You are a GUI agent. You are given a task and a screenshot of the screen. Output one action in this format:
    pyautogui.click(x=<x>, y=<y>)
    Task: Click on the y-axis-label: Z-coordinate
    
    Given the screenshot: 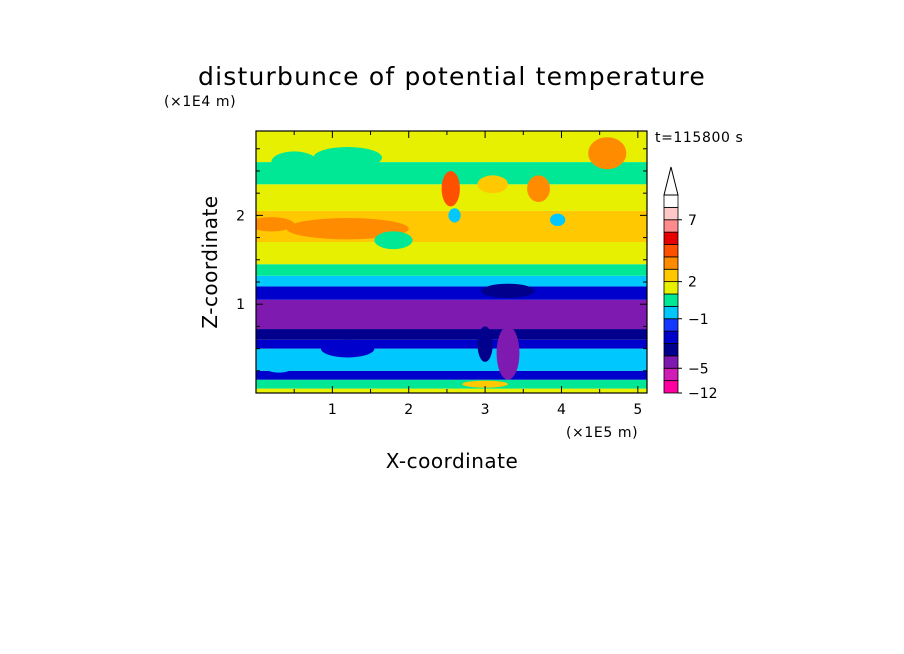 What is the action you would take?
    pyautogui.click(x=210, y=261)
    